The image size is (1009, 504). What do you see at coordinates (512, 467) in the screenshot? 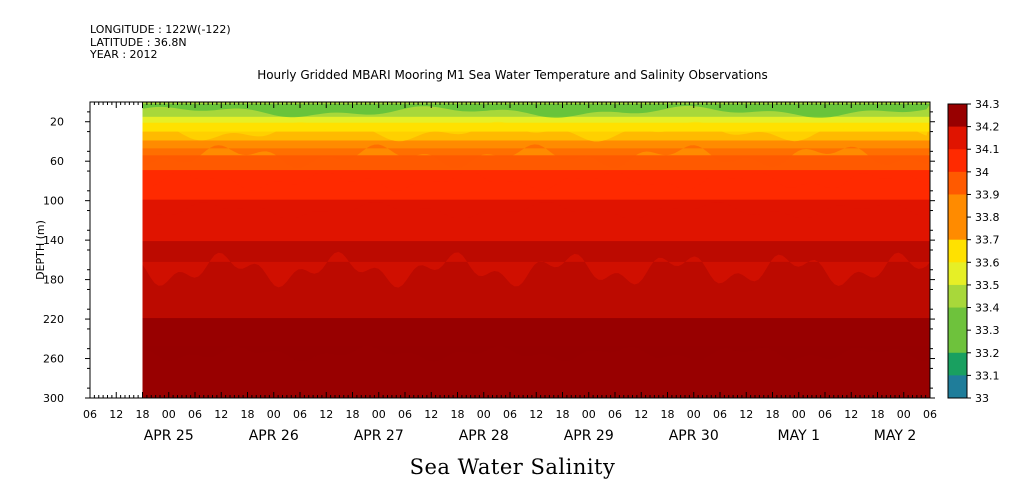
I see `colorbar-variable-label: Sea Water Salinity` at bounding box center [512, 467].